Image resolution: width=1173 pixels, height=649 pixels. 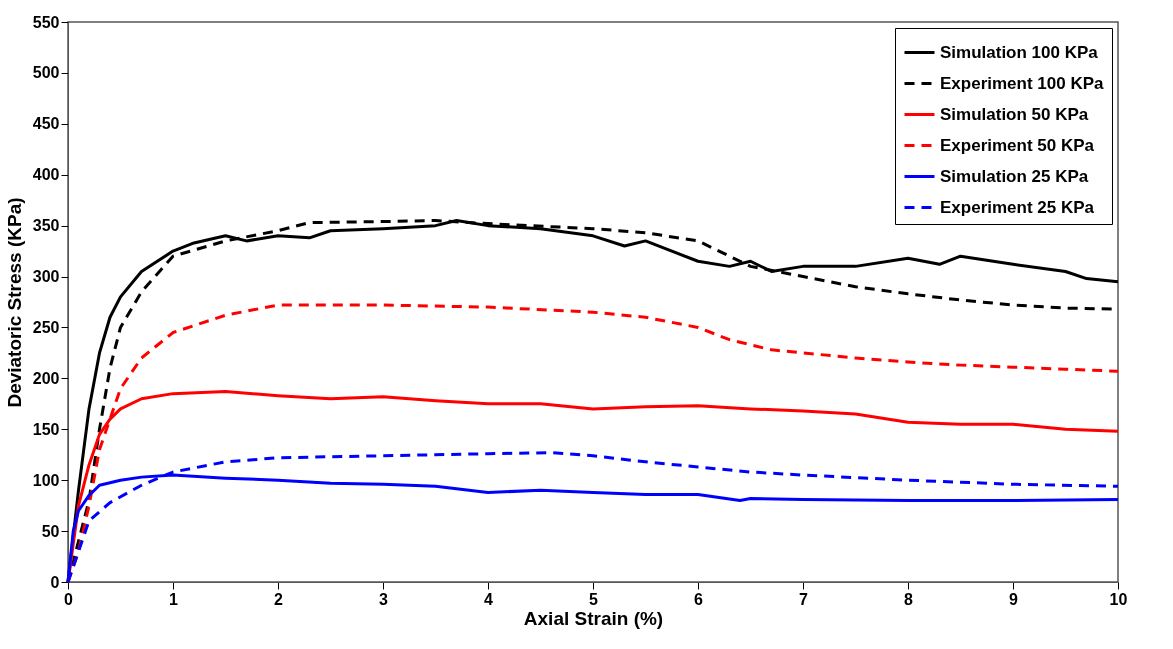 I want to click on y-tick-label: 400, so click(x=46, y=175).